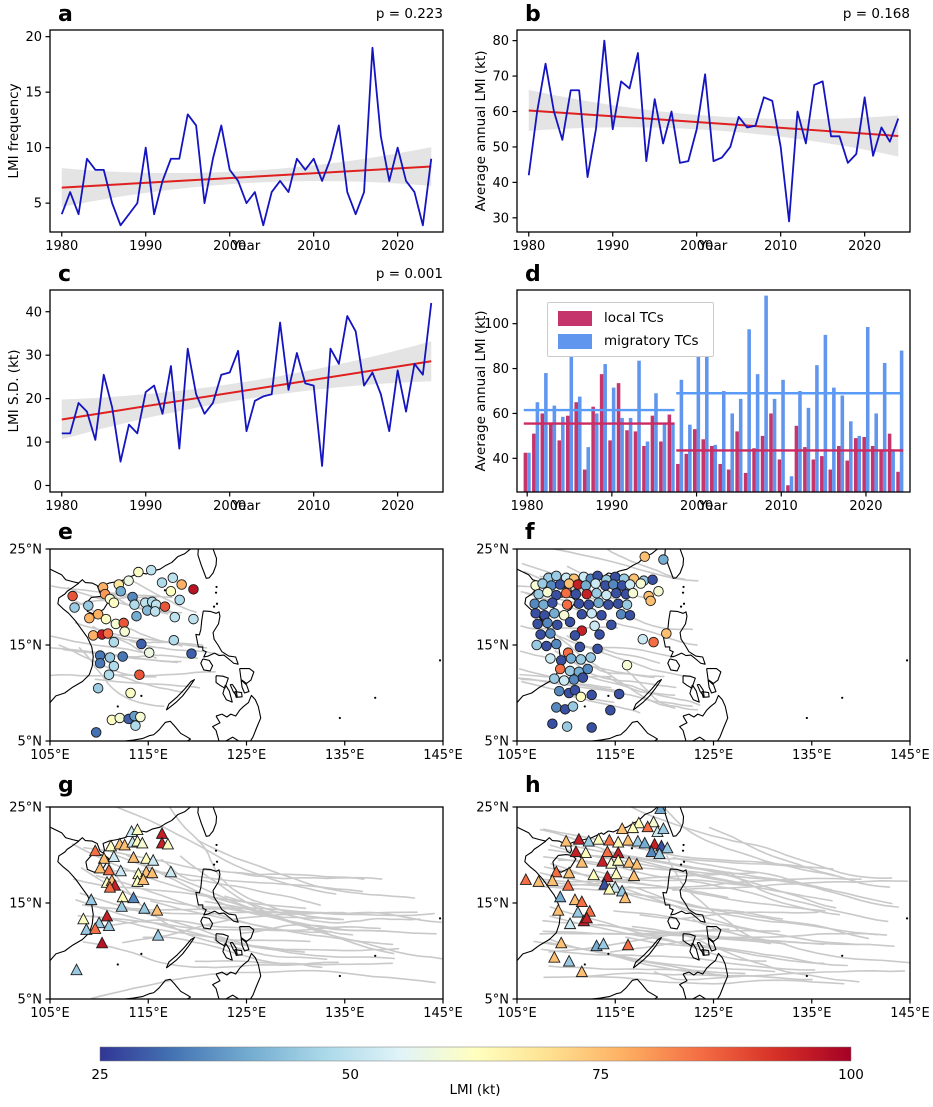 The width and height of the screenshot is (933, 1107). I want to click on colorbar-panel: 25 50 75 100 LMI (kt), so click(466, 1060).